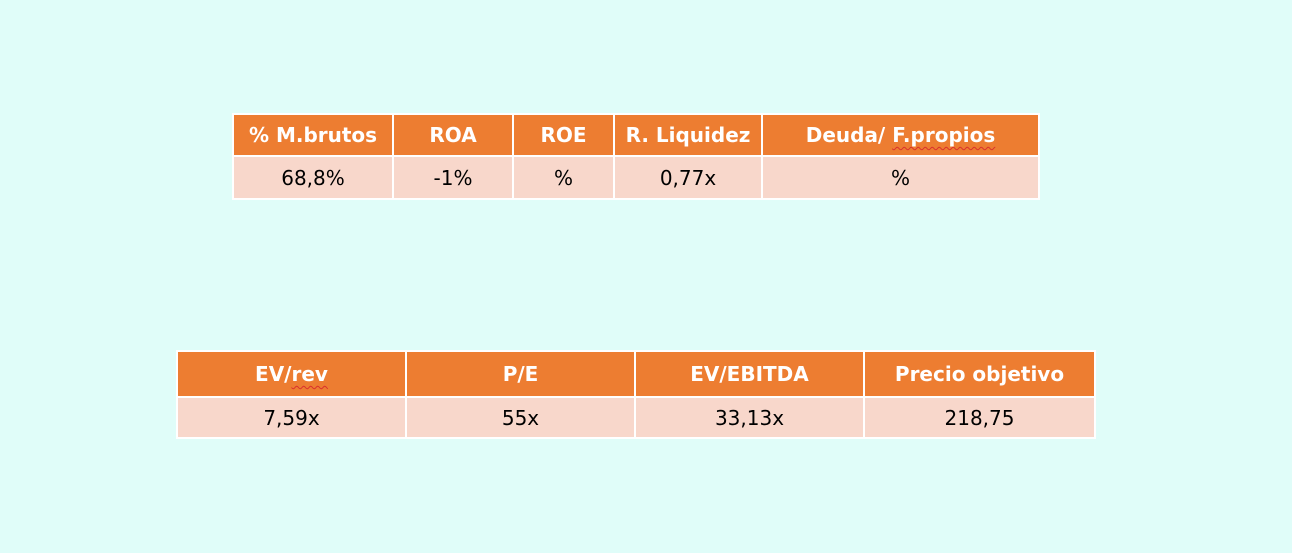 The width and height of the screenshot is (1292, 553). Describe the element at coordinates (979, 374) in the screenshot. I see `header-precio-objetivo: Precio objetivo` at that location.